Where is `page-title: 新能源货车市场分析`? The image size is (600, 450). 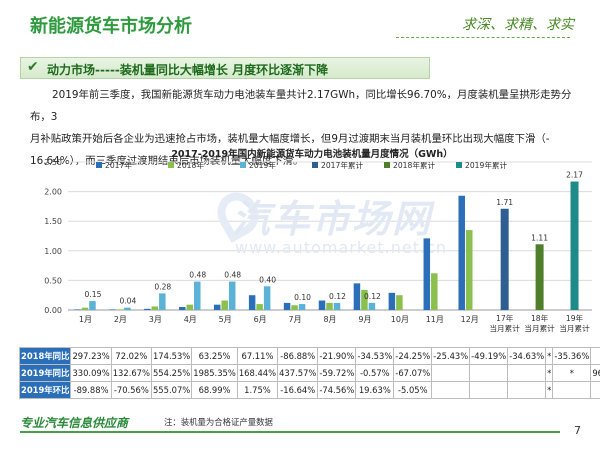
page-title: 新能源货车市场分析 is located at coordinates (111, 26).